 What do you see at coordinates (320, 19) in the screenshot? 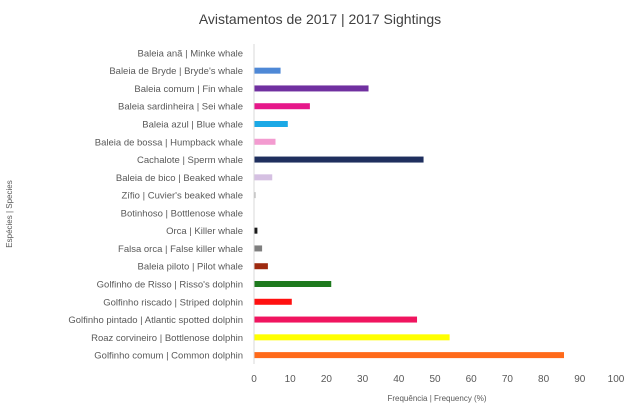
I see `chart-title: Avistamentos de 2017 | 2017 Sightings` at bounding box center [320, 19].